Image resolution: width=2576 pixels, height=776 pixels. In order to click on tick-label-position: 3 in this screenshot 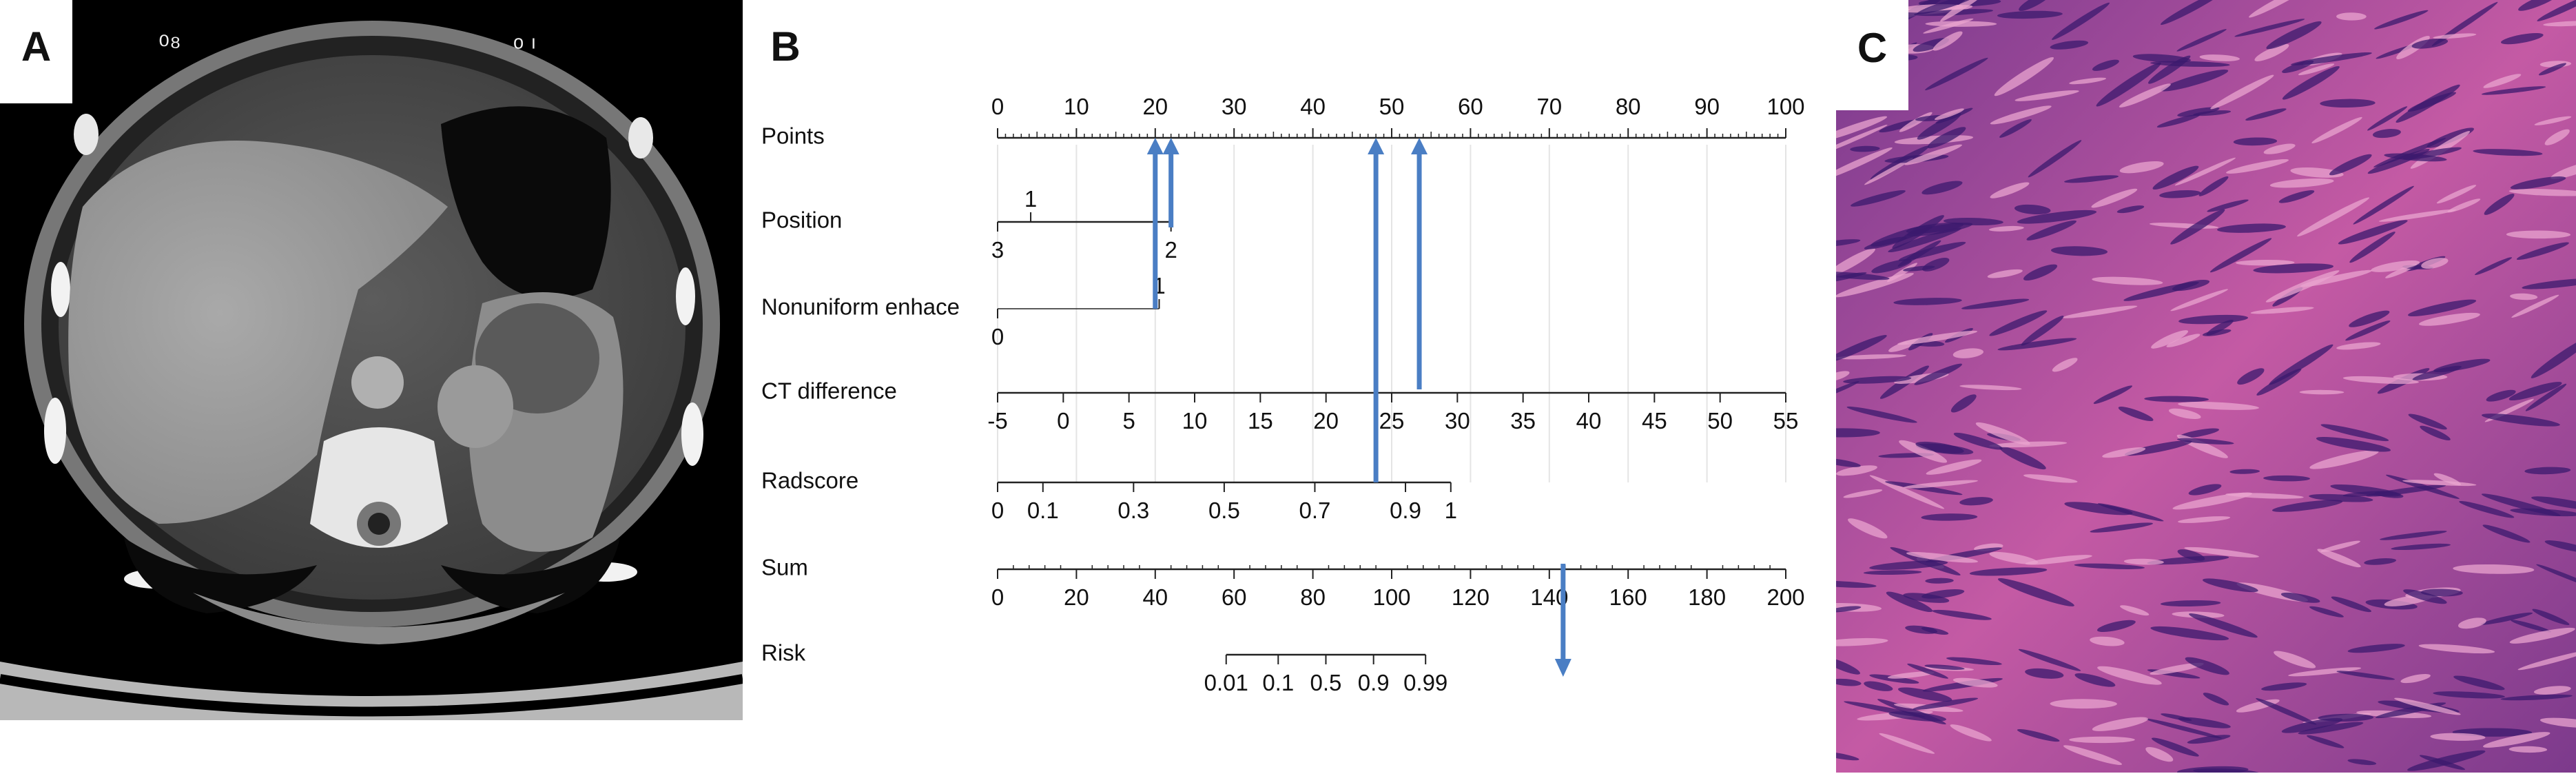, I will do `click(997, 250)`.